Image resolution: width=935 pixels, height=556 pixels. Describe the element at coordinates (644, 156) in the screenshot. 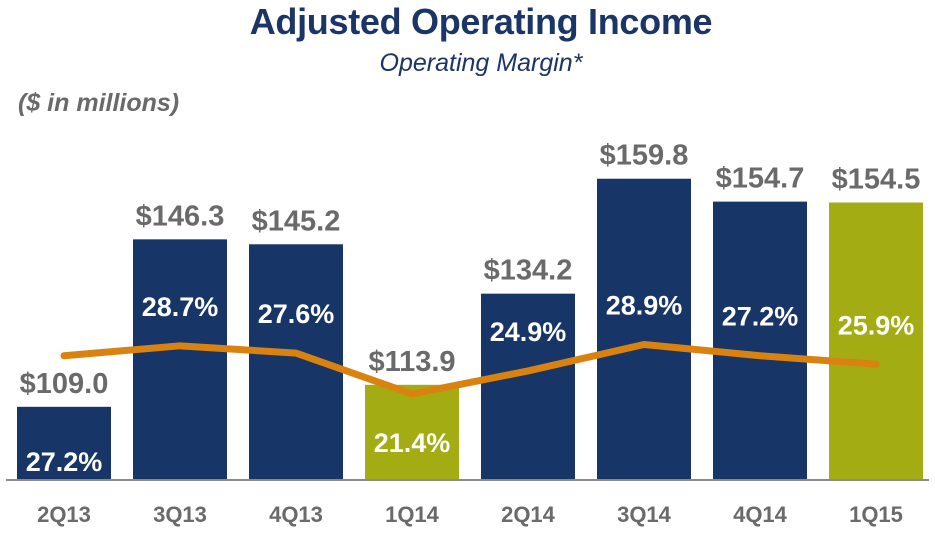

I see `bar-value-label: $159.8` at that location.